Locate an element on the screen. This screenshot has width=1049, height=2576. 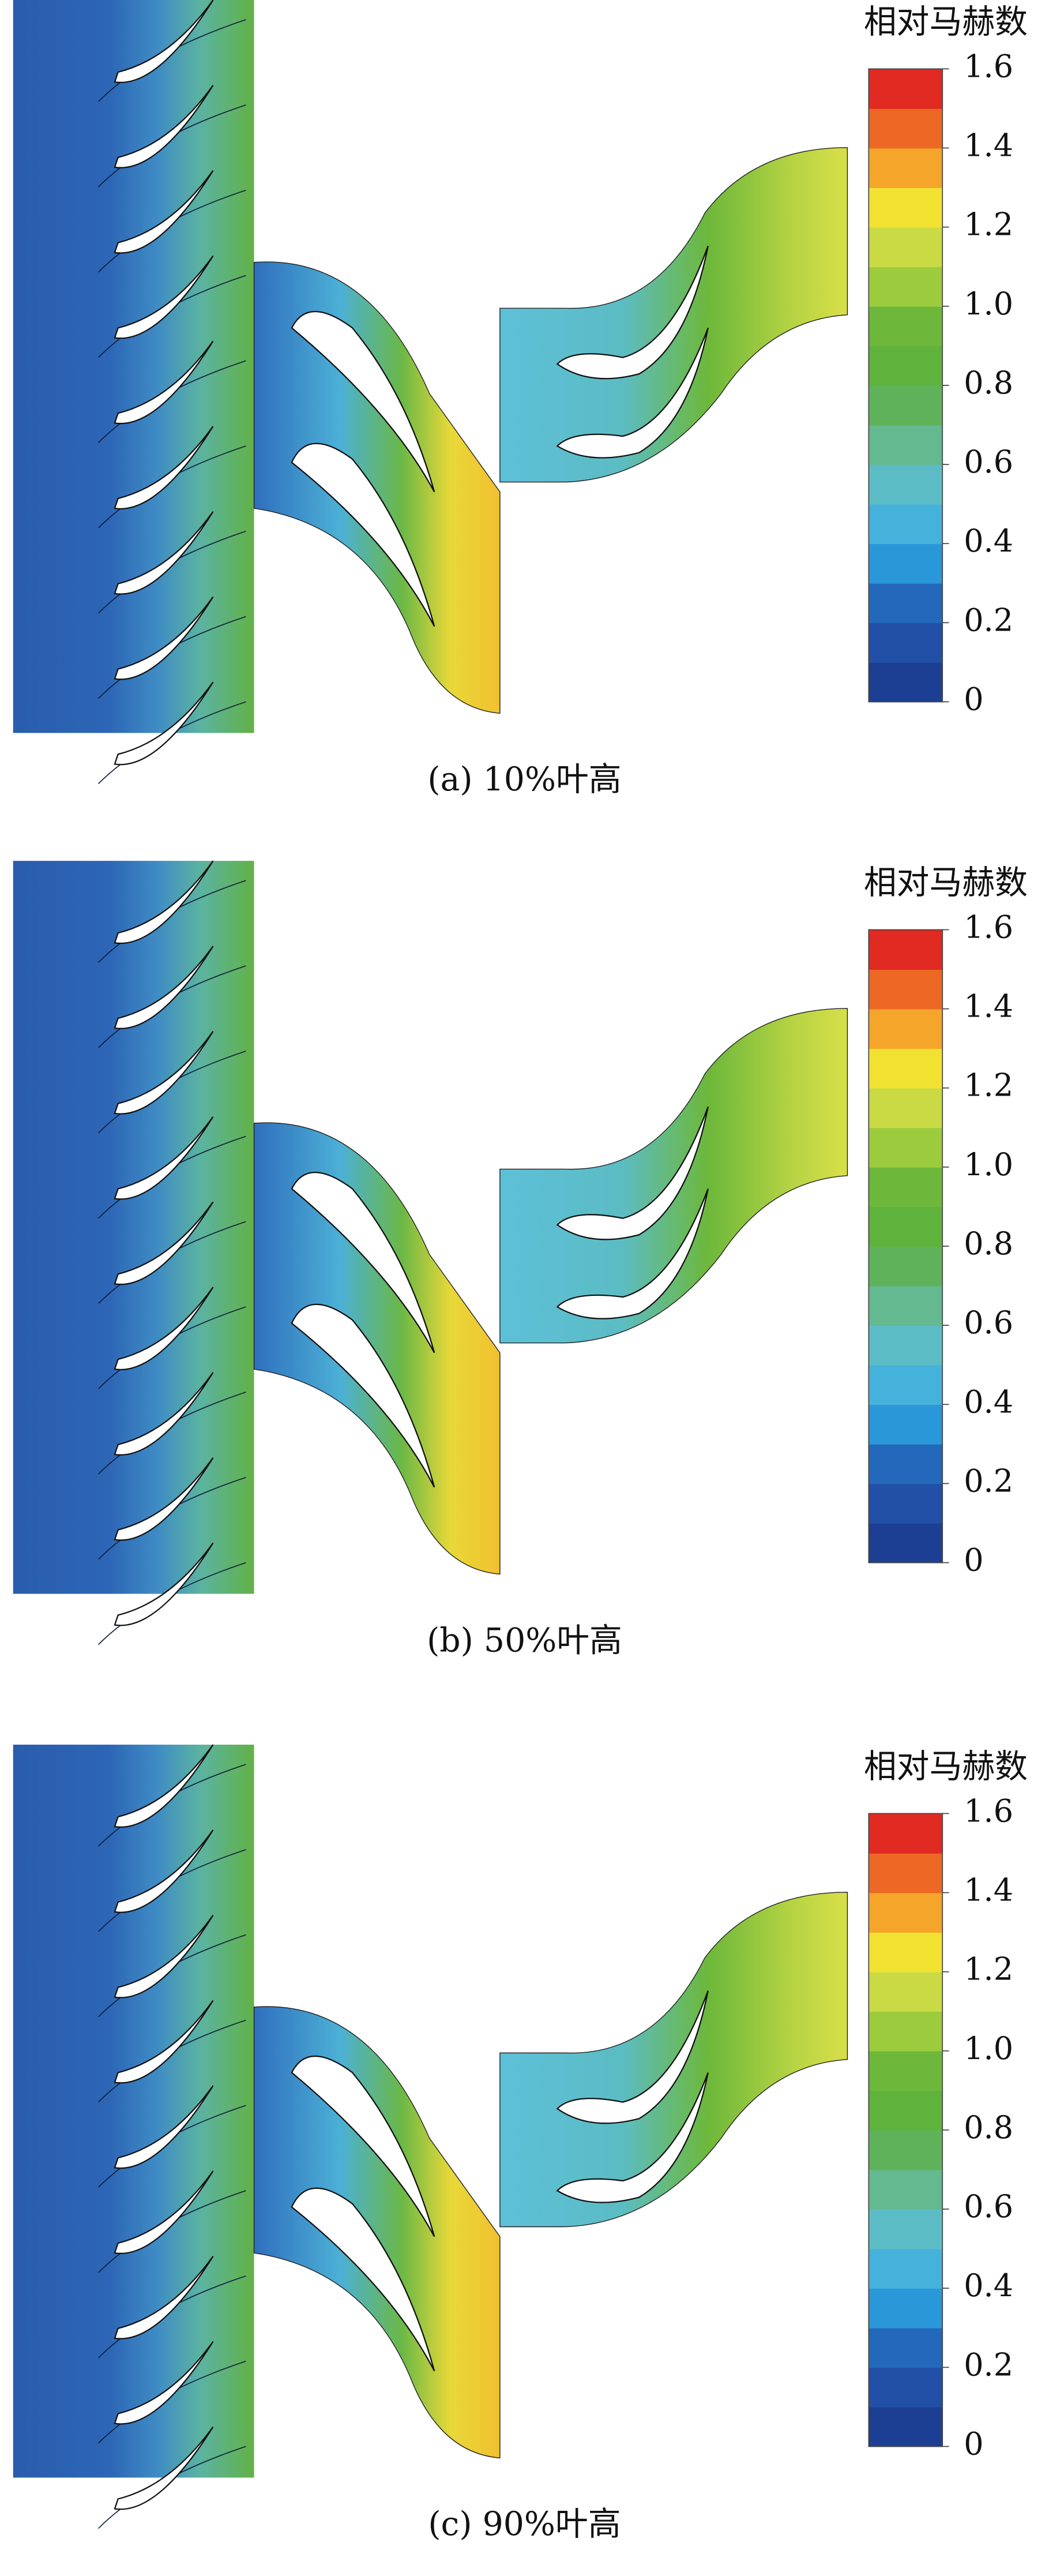
outlet-field is located at coordinates (673, 315).